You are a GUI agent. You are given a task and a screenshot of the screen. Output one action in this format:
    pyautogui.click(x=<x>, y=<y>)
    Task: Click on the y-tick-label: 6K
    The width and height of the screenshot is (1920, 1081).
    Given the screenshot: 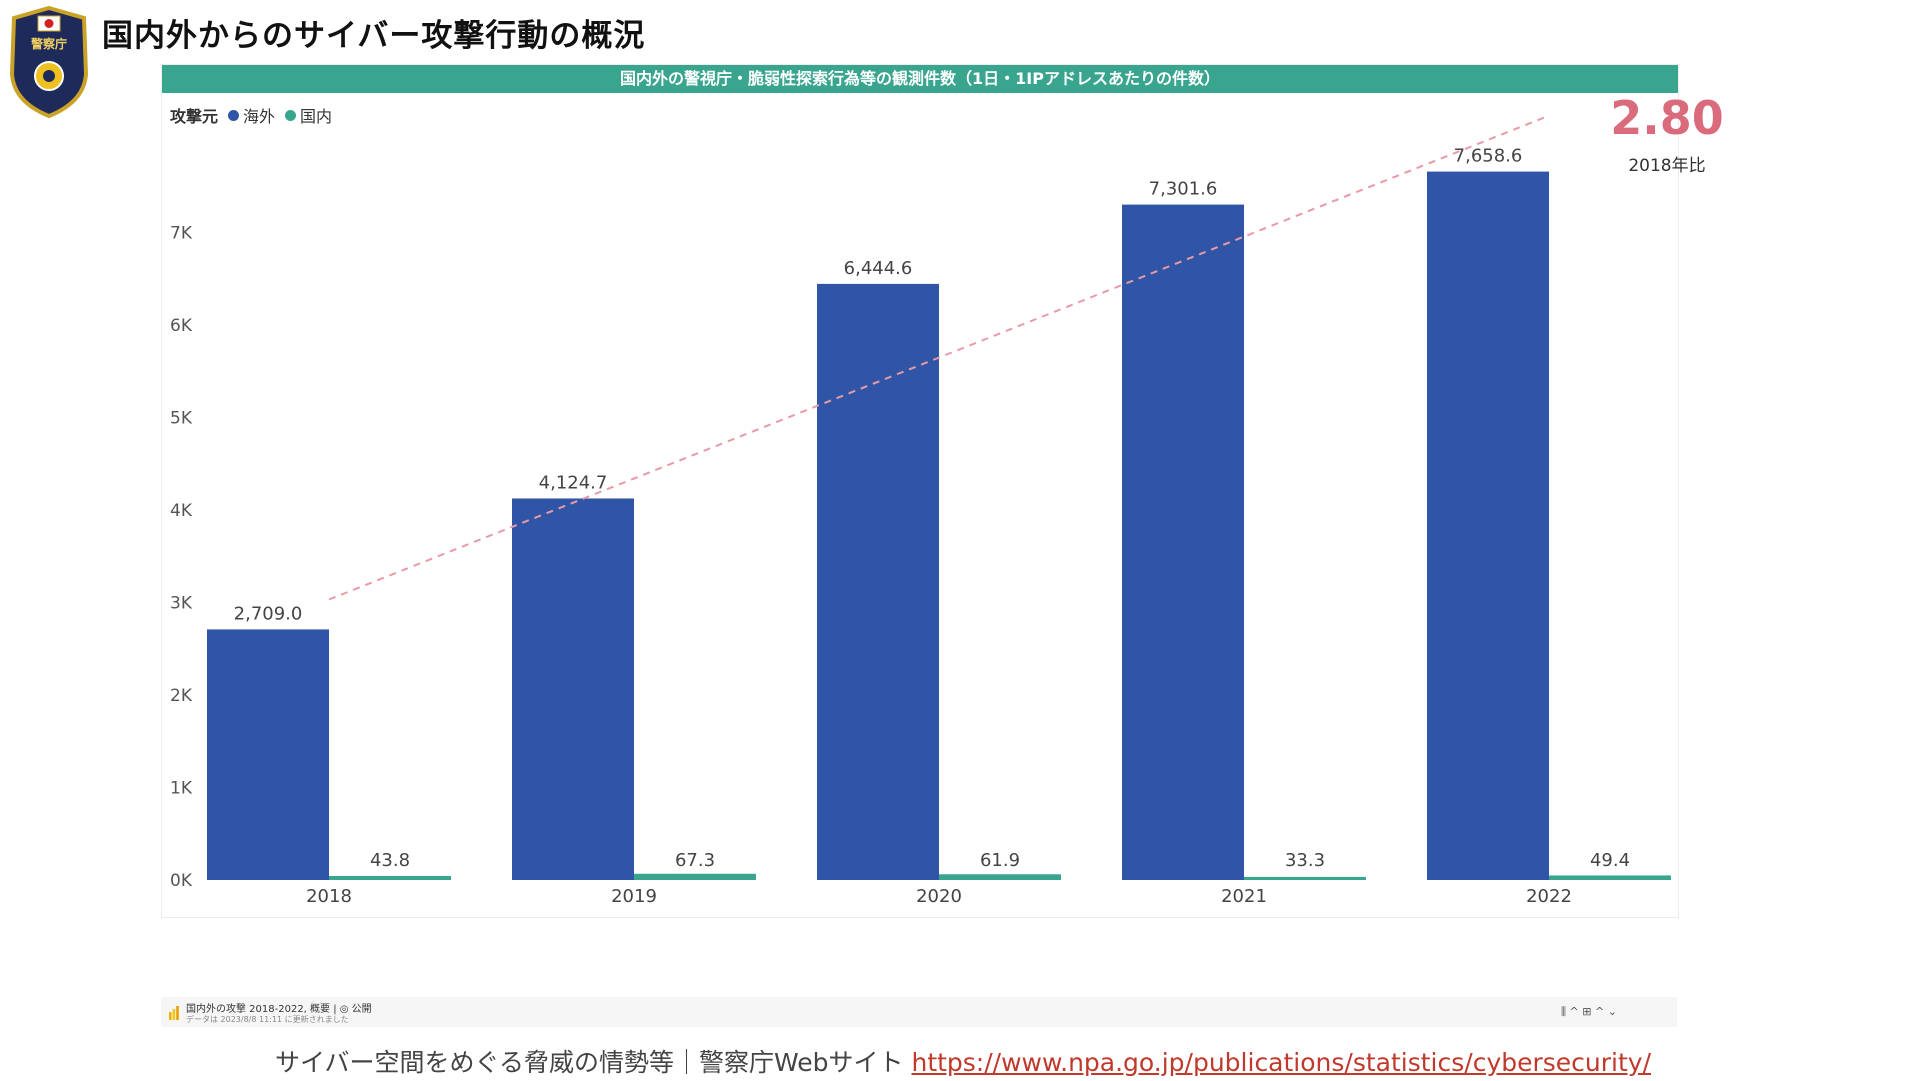 What is the action you would take?
    pyautogui.click(x=181, y=326)
    